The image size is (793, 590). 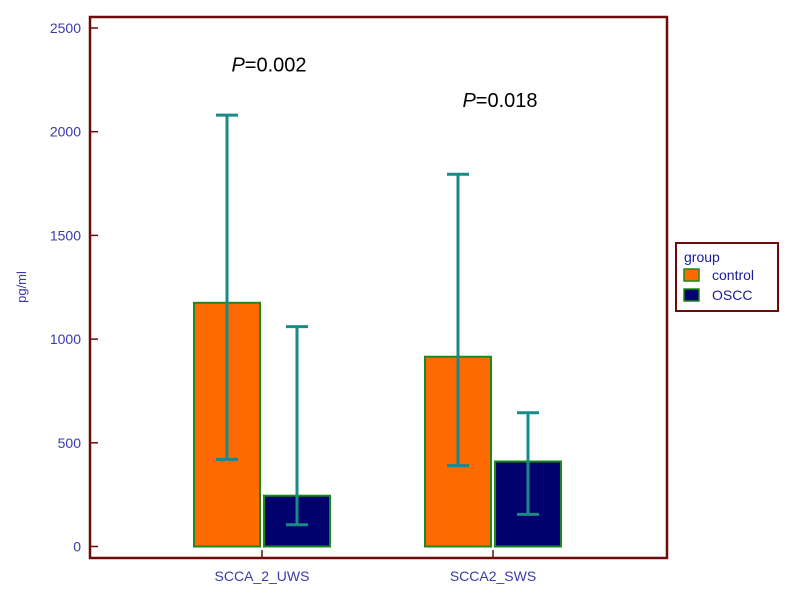 What do you see at coordinates (732, 295) in the screenshot?
I see `legend-label-oscc: OSCC` at bounding box center [732, 295].